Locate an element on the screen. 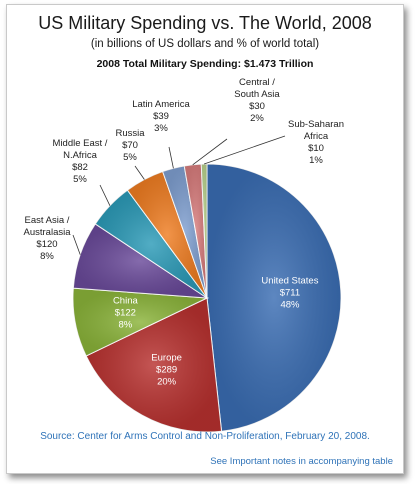 This screenshot has height=484, width=415. pie-slice-shade-central-south-asia is located at coordinates (195, 231).